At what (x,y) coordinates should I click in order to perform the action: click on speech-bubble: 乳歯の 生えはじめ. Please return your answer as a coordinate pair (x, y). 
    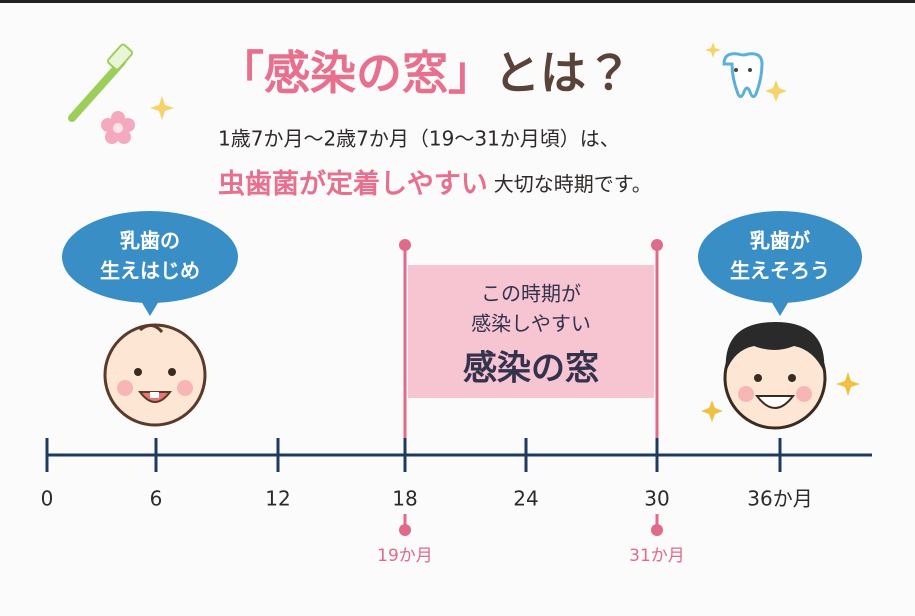
    Looking at the image, I should click on (150, 263).